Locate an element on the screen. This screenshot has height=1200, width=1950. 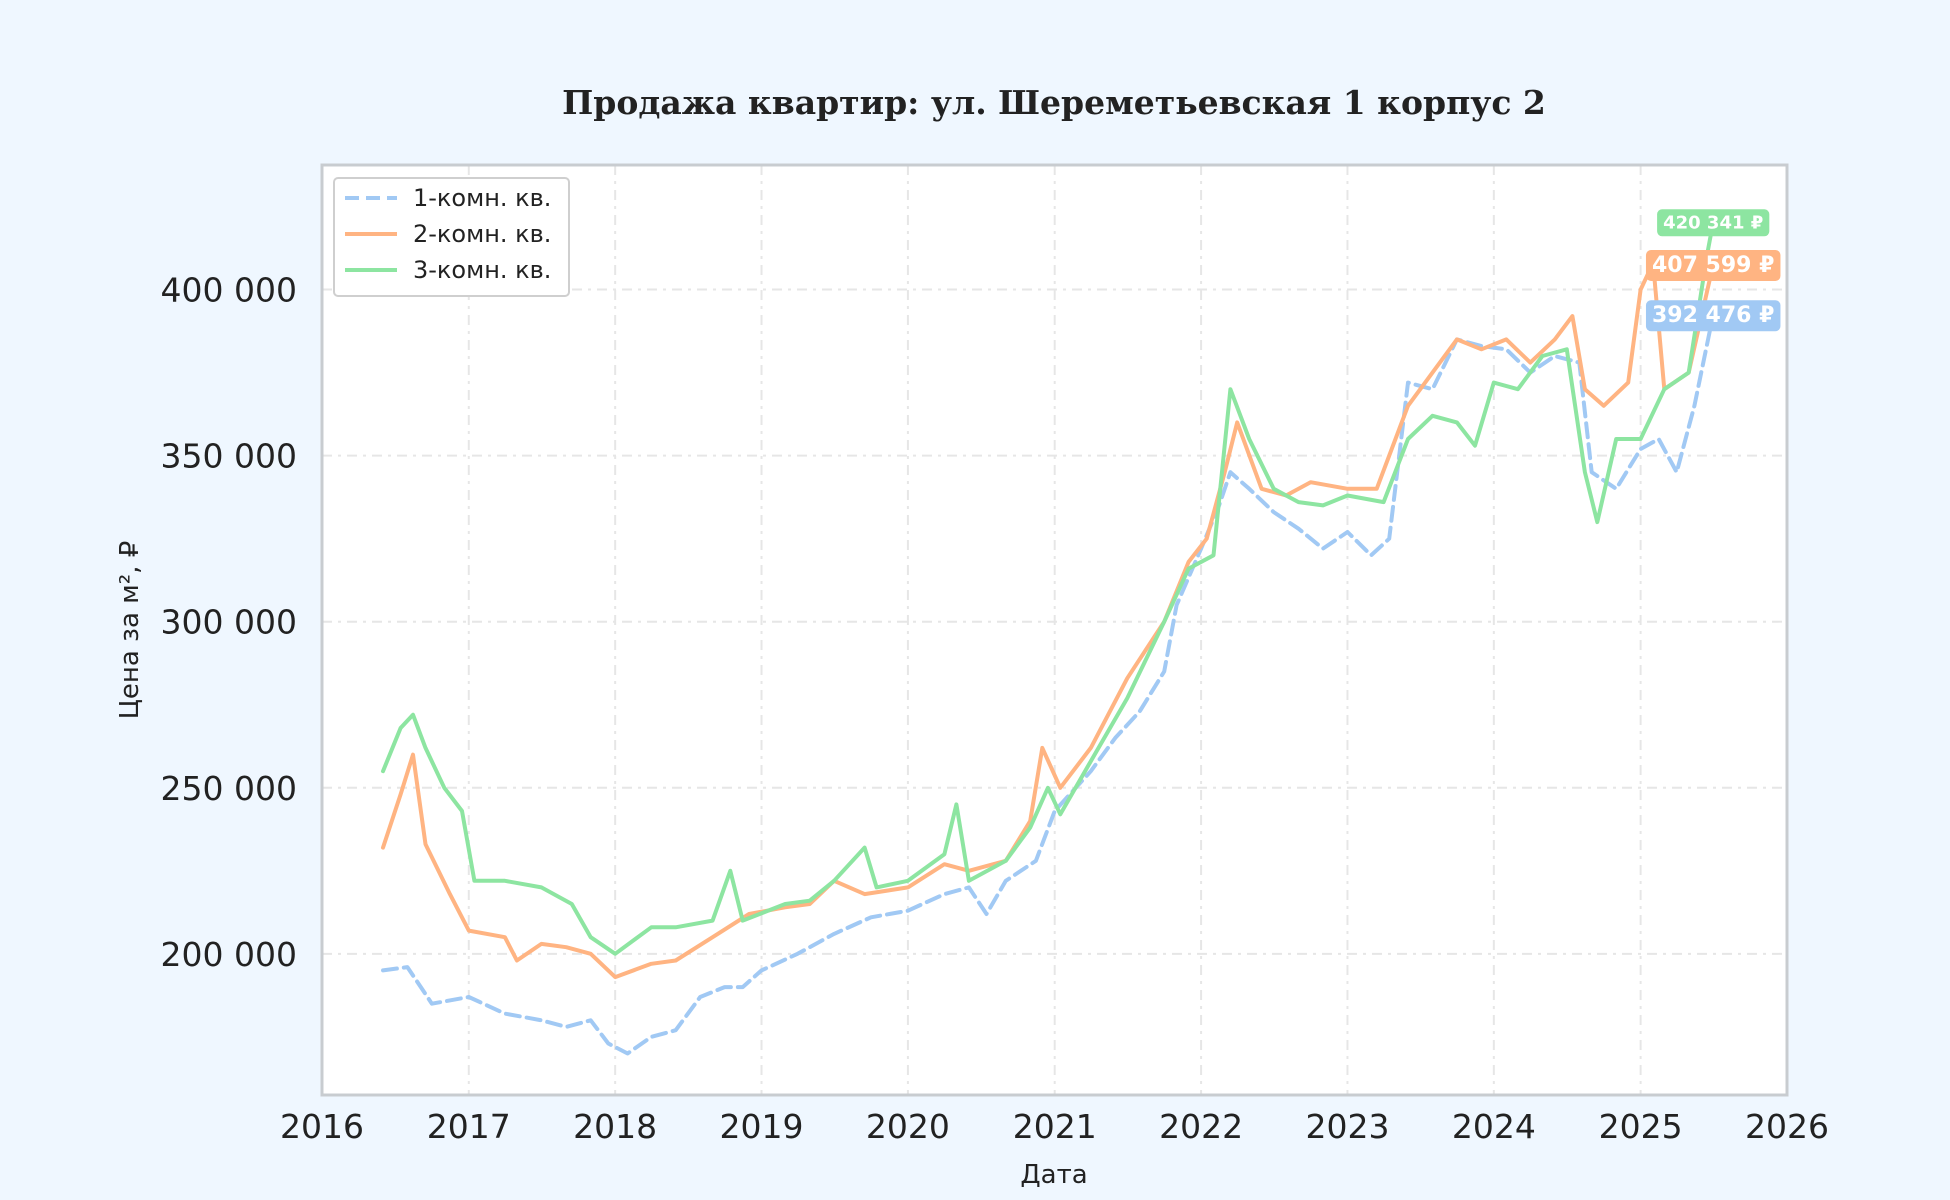
value-badge-2: 407 599 ₽ is located at coordinates (1713, 266).